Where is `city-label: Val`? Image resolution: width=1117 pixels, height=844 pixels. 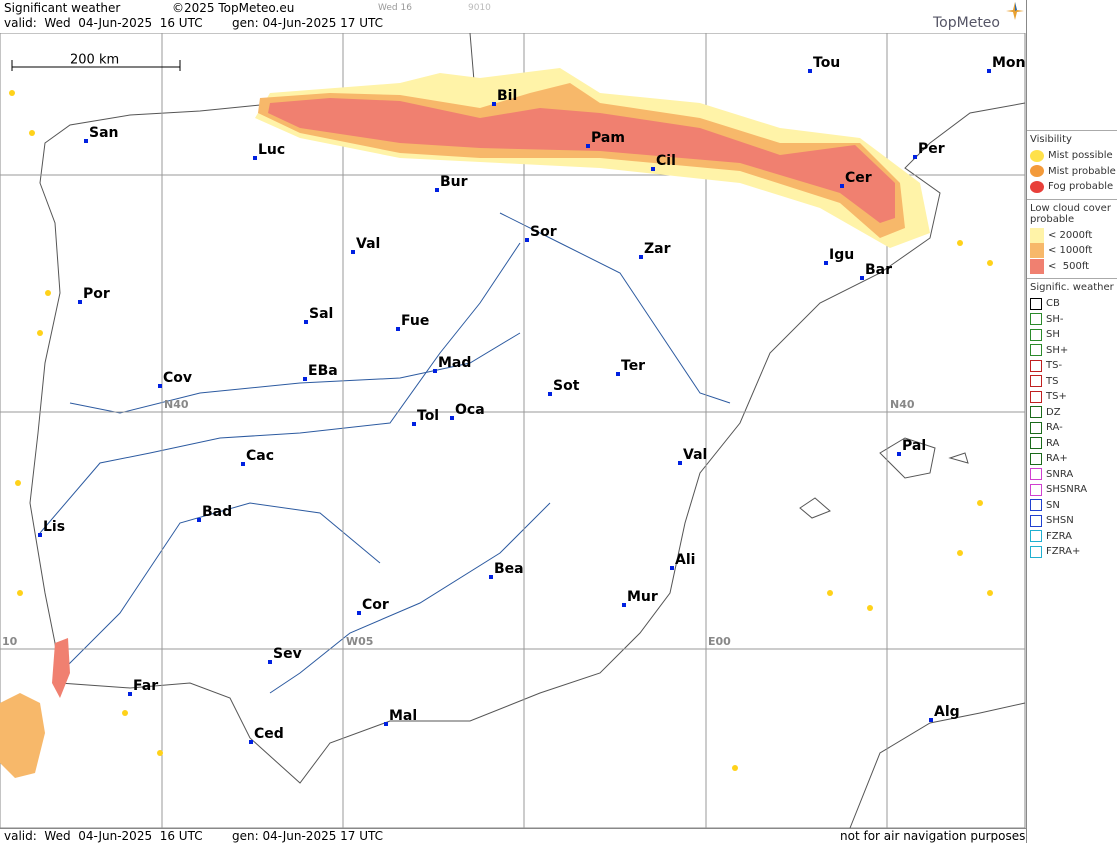
city-label: Val is located at coordinates (368, 244).